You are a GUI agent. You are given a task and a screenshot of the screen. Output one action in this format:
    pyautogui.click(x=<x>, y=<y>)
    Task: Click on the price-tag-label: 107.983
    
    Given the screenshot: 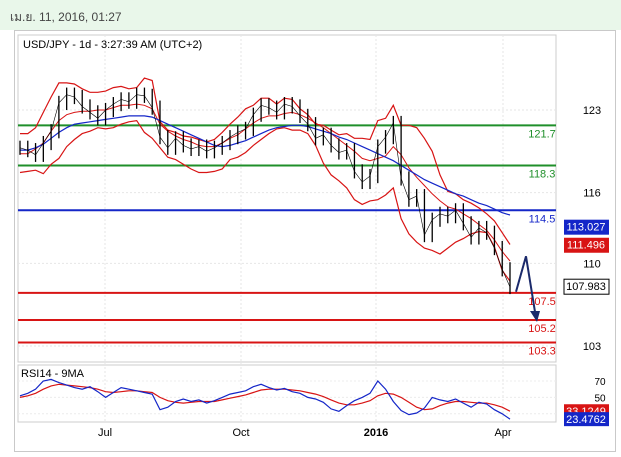 What is the action you would take?
    pyautogui.click(x=586, y=287)
    